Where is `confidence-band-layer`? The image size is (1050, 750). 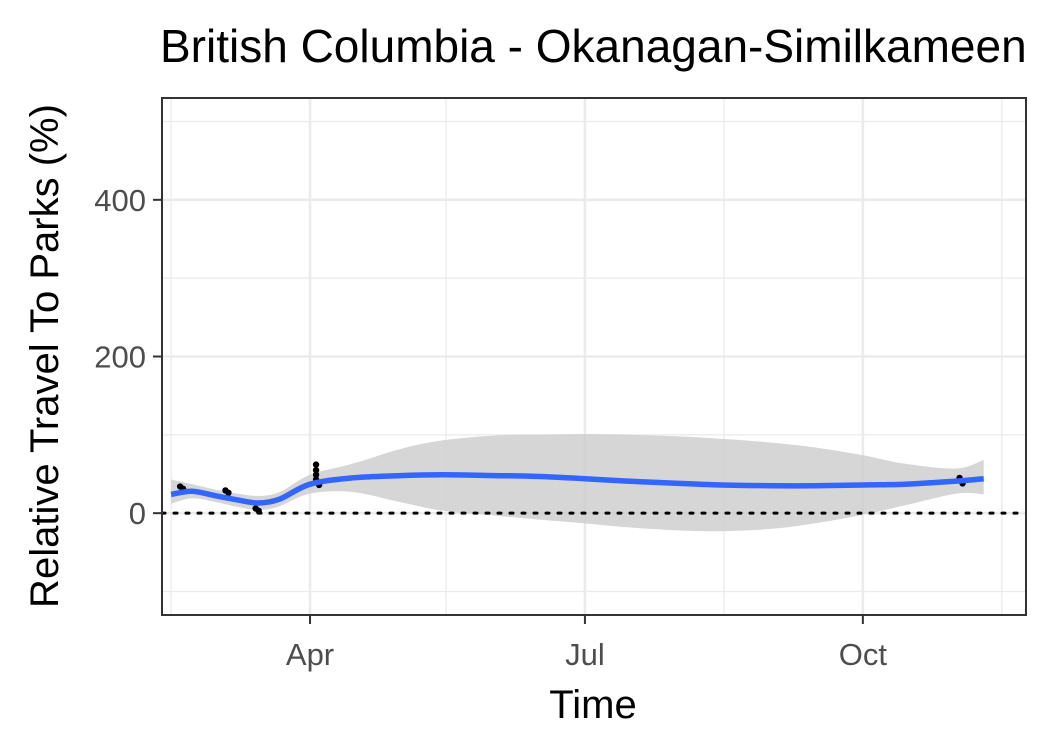 confidence-band-layer is located at coordinates (577, 483).